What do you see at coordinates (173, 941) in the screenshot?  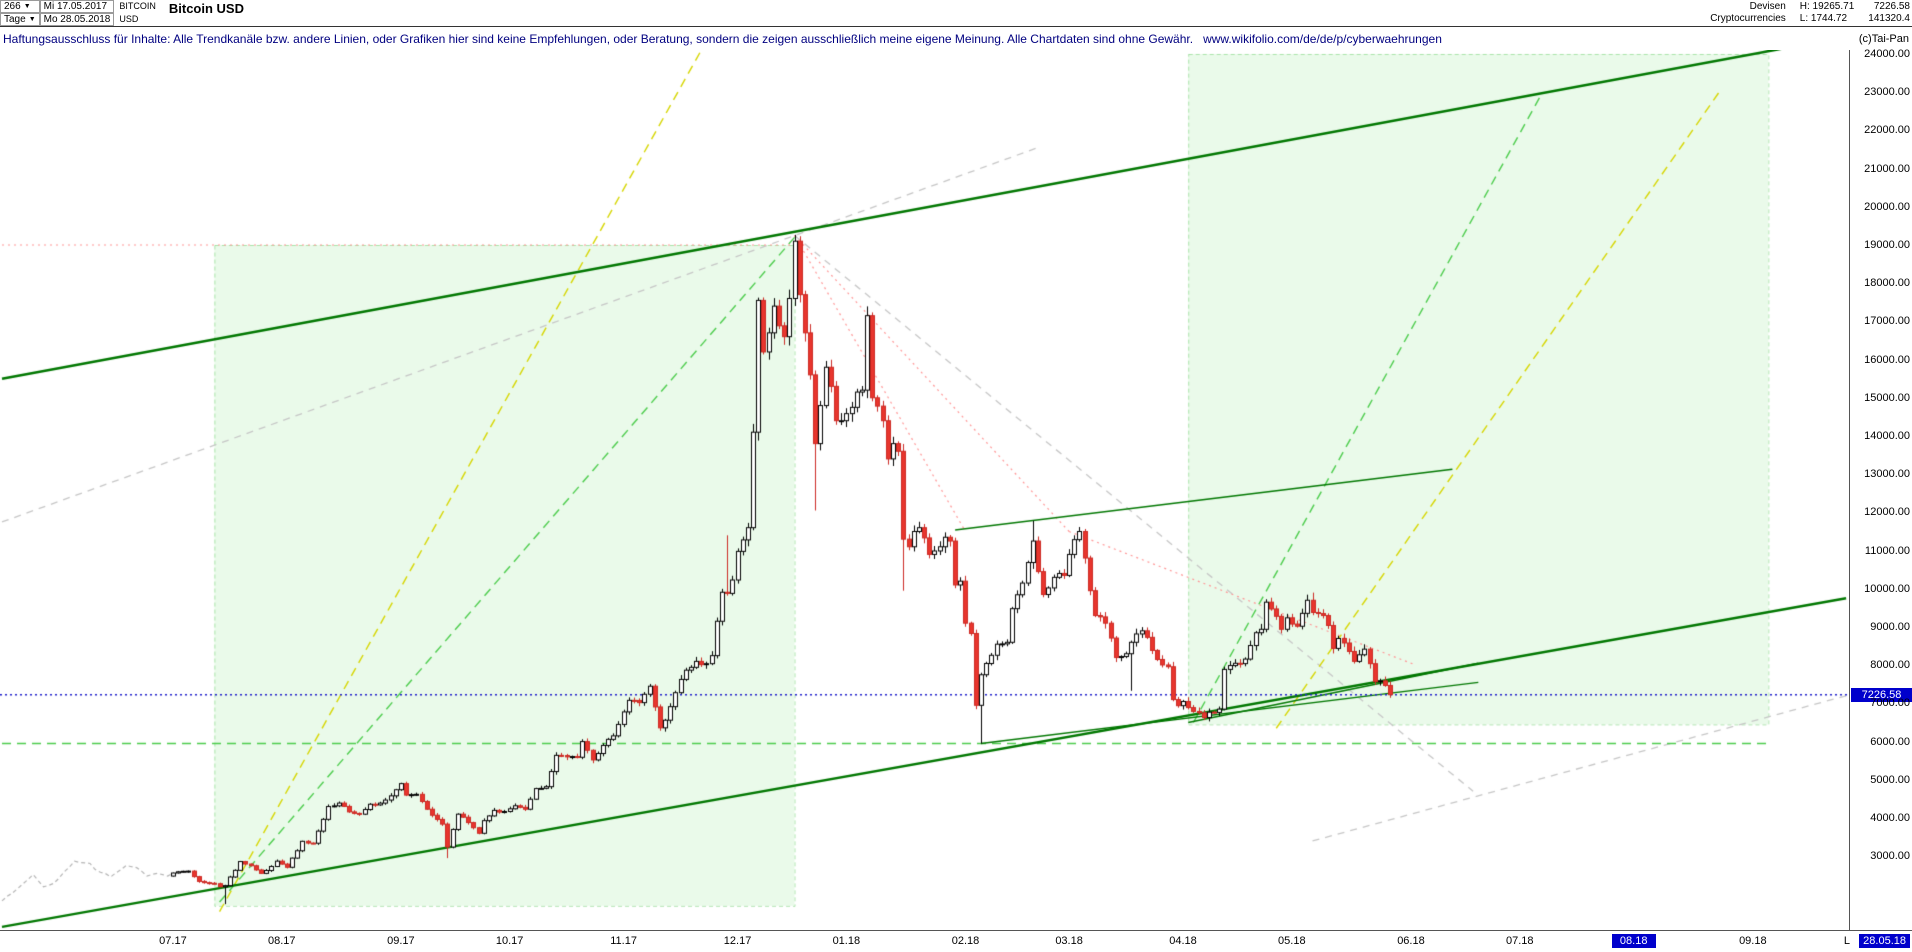 I see `x-axis-label: 07.17` at bounding box center [173, 941].